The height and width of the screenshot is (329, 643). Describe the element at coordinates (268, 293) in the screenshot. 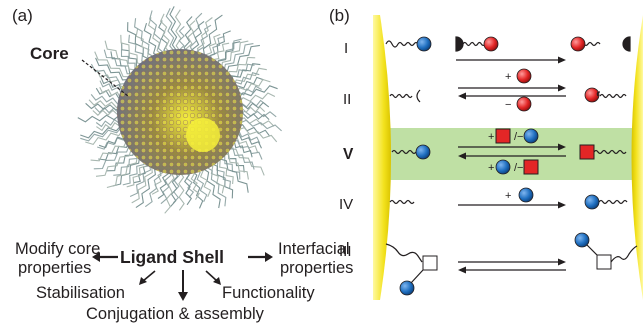

I see `functionality-label: Functionality` at that location.